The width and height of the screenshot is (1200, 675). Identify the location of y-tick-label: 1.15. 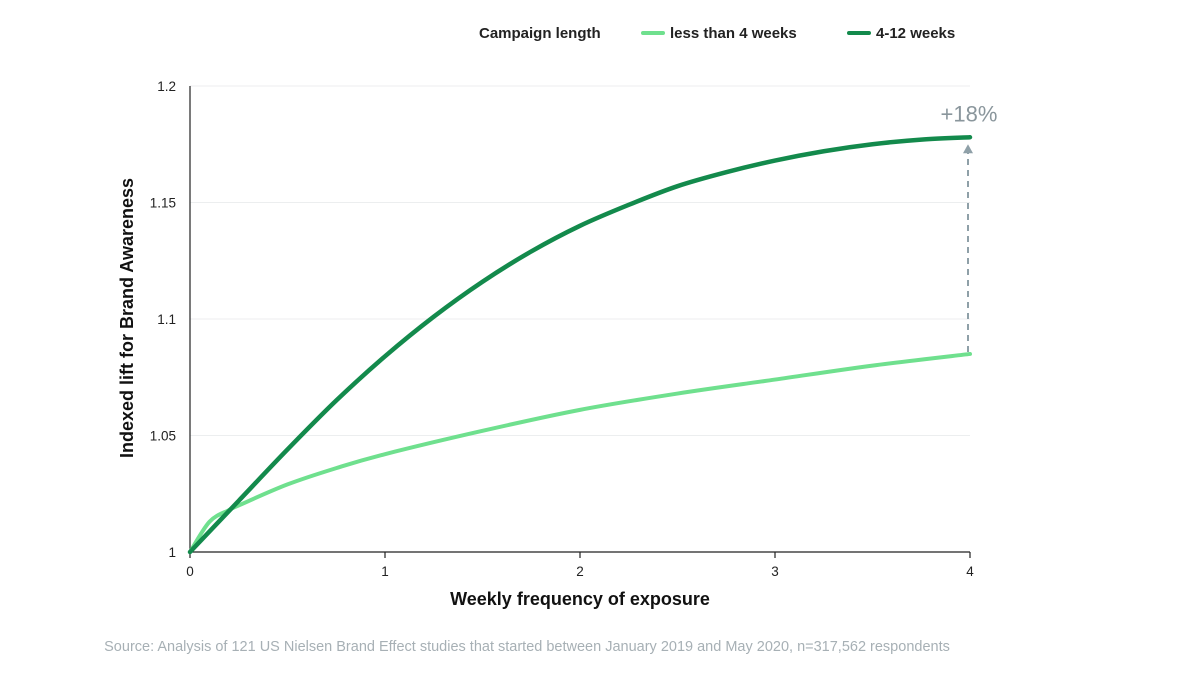
(163, 203).